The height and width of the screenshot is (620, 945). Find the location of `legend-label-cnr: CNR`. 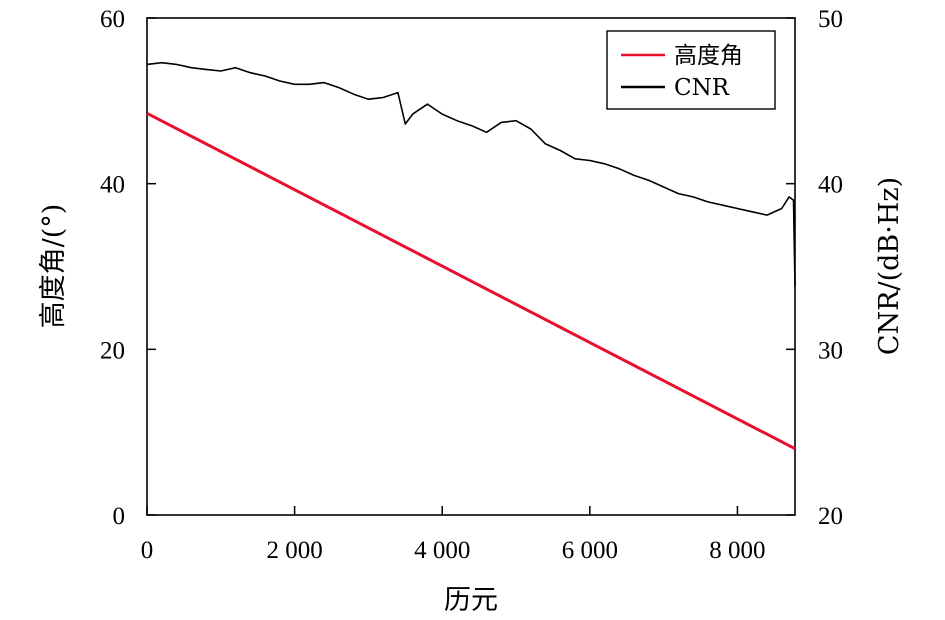

legend-label-cnr: CNR is located at coordinates (702, 88).